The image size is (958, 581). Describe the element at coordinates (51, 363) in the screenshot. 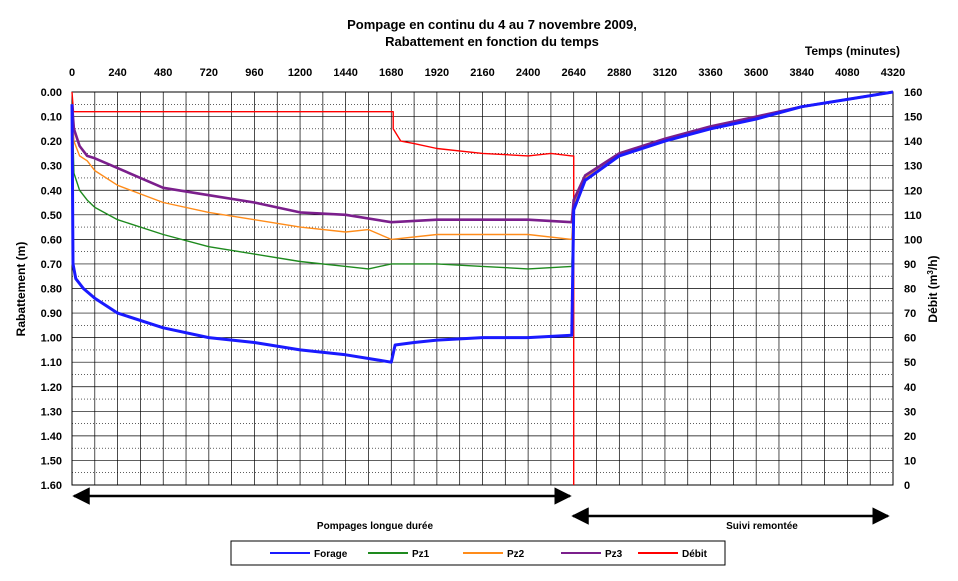

I see `y-left-tick-label: 1.10` at that location.